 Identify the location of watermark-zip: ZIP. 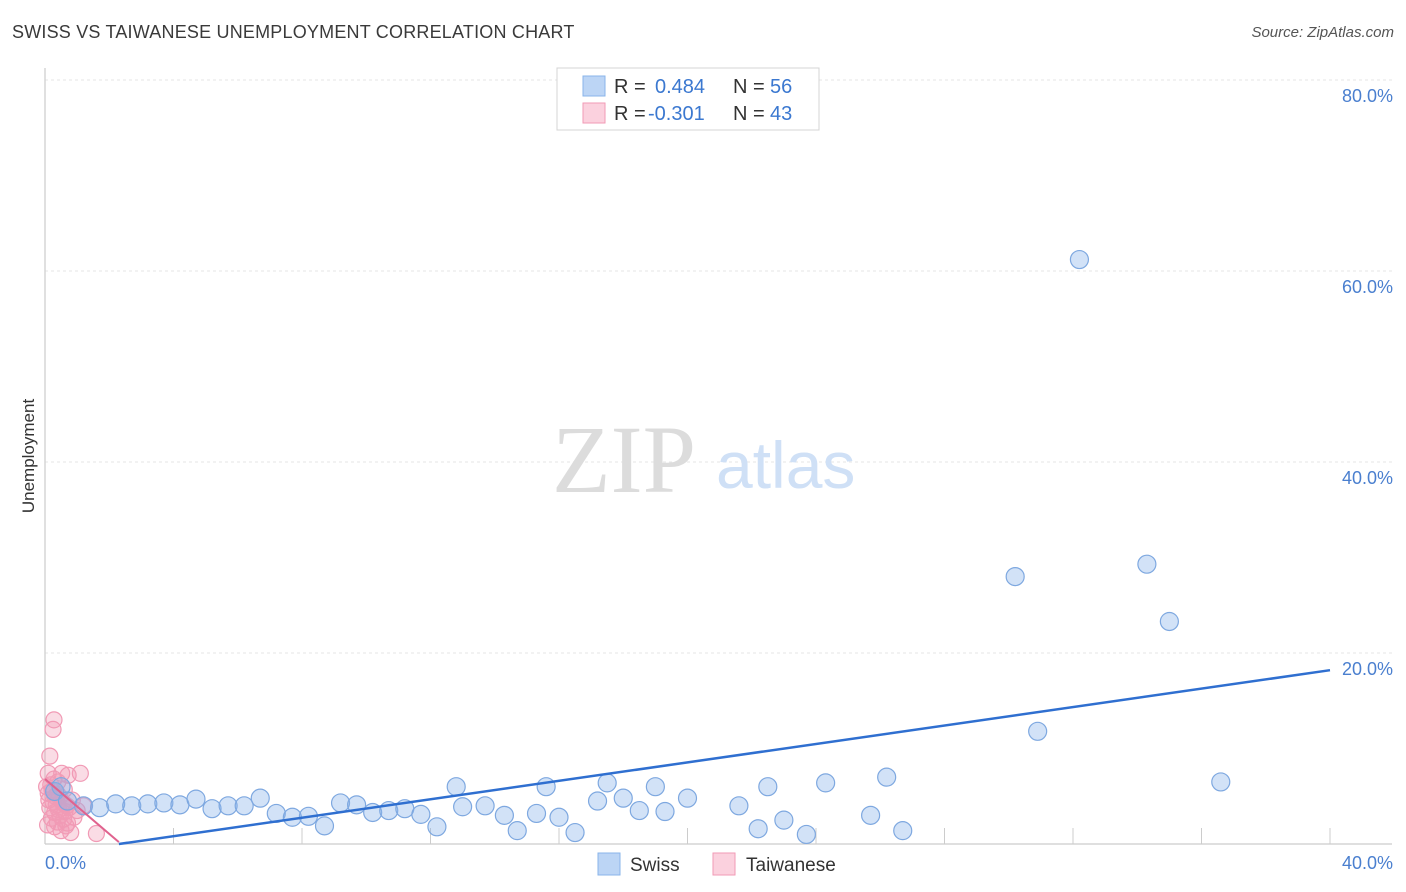
(624, 459).